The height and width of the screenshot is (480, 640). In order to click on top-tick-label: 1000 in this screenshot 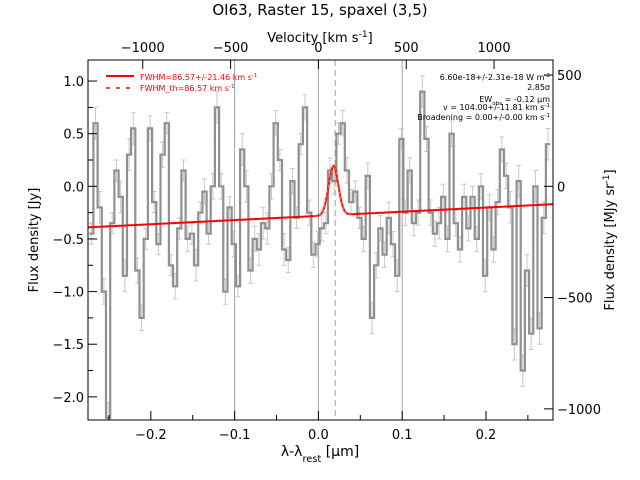, I will do `click(494, 48)`.